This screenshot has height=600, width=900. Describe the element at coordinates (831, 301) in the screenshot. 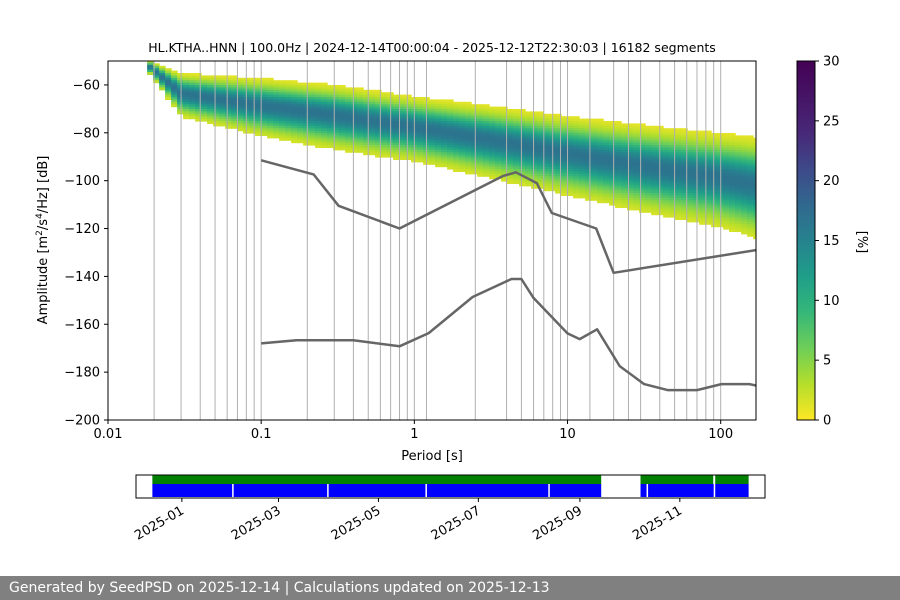

I see `colorbar-tick-label: 10` at that location.